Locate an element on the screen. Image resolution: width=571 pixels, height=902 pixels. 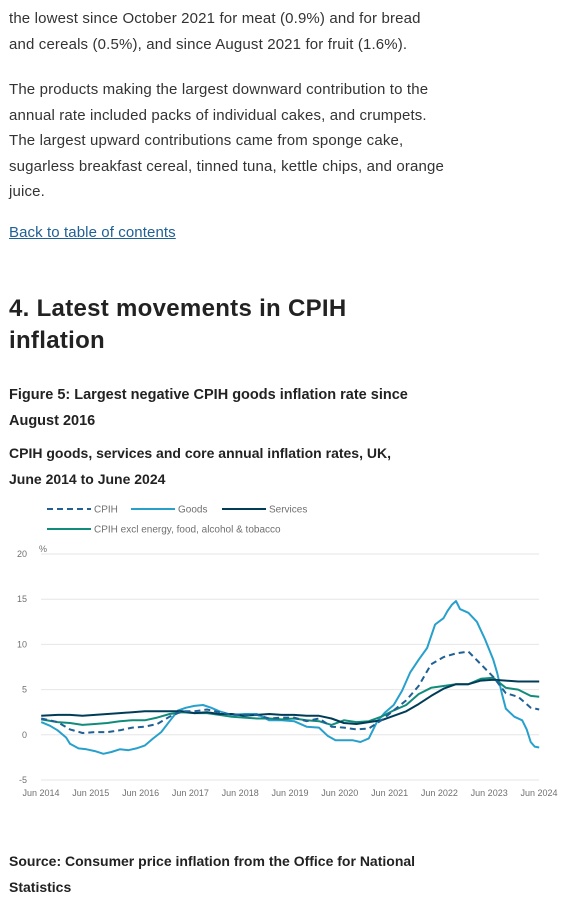
y-tick-label: 15 is located at coordinates (22, 599).